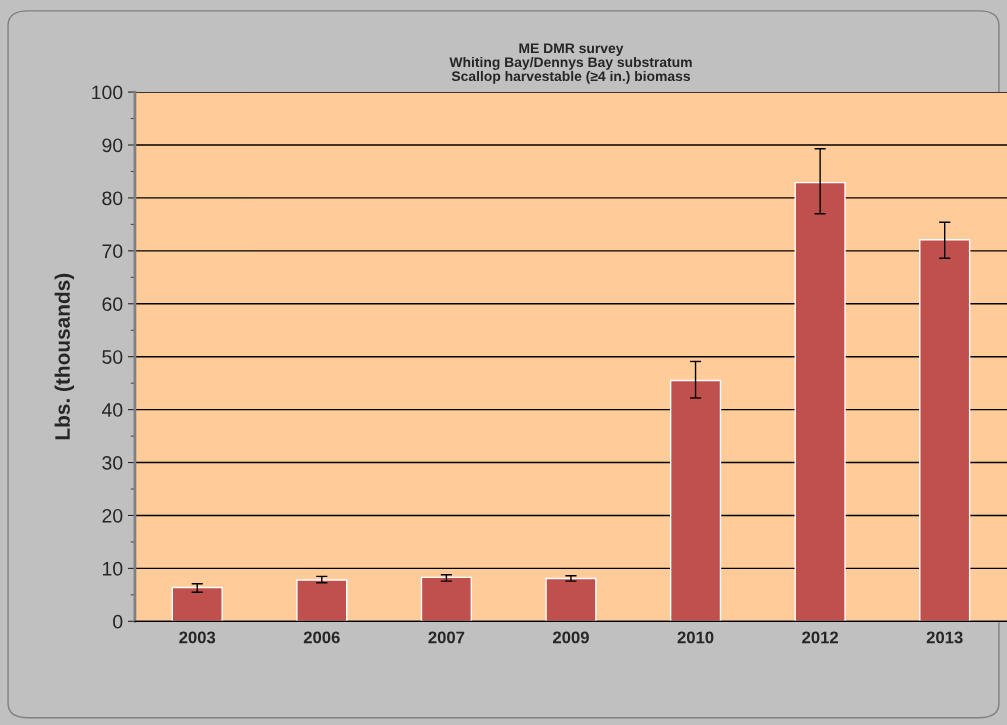  What do you see at coordinates (112, 410) in the screenshot?
I see `y-tick-label: 40` at bounding box center [112, 410].